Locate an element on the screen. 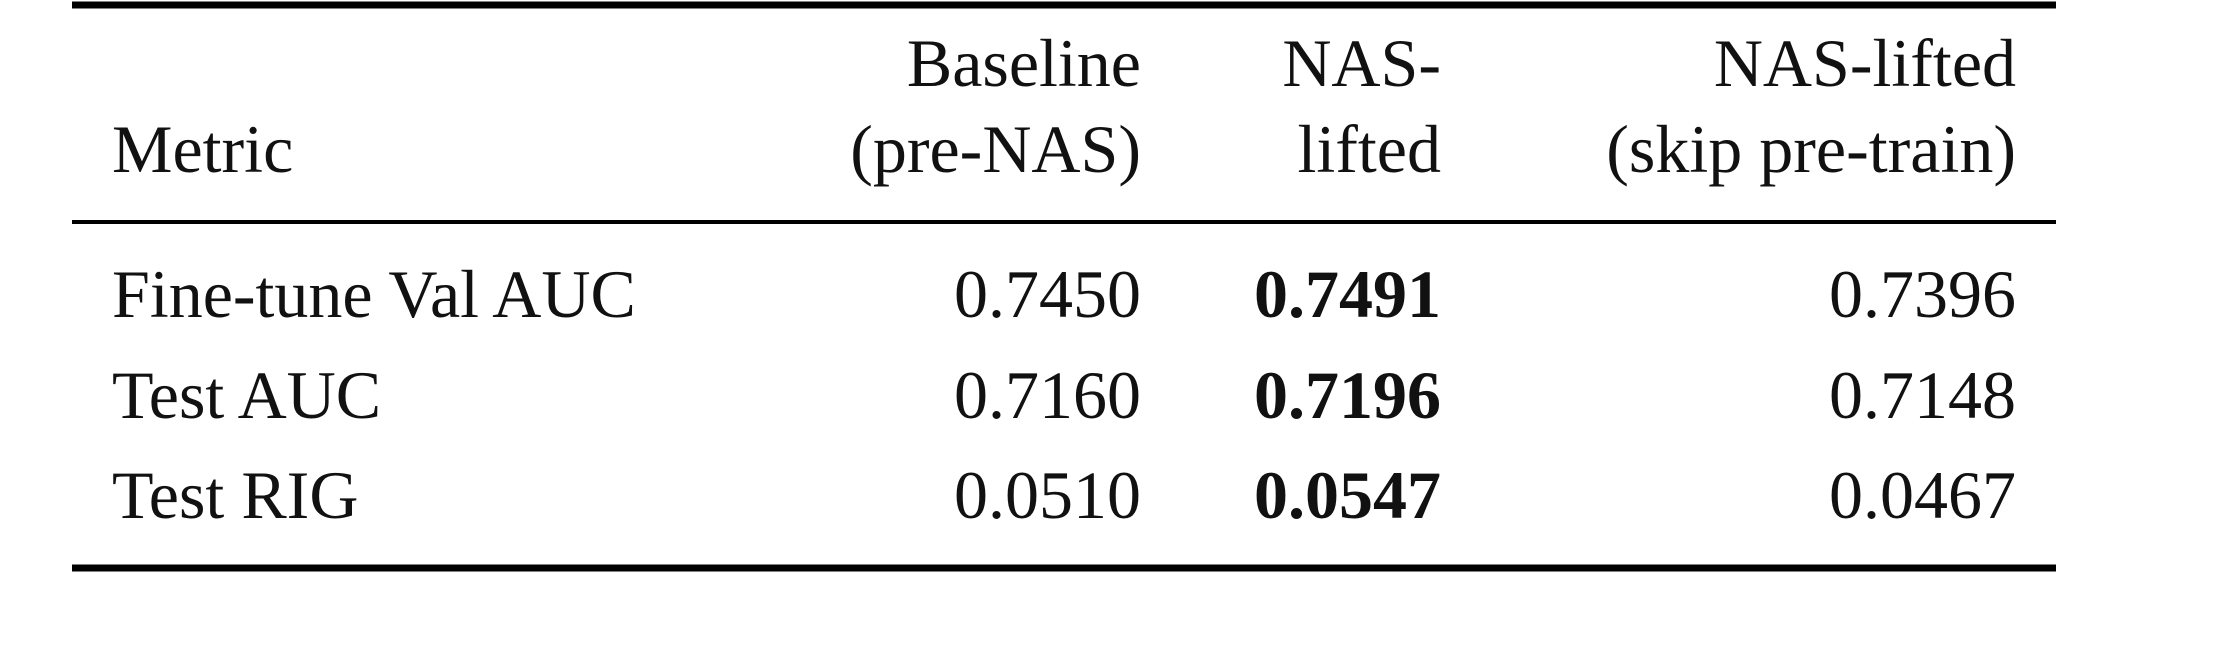 This screenshot has width=2230, height=660. table-cell: 0.0547 is located at coordinates (1347, 495).